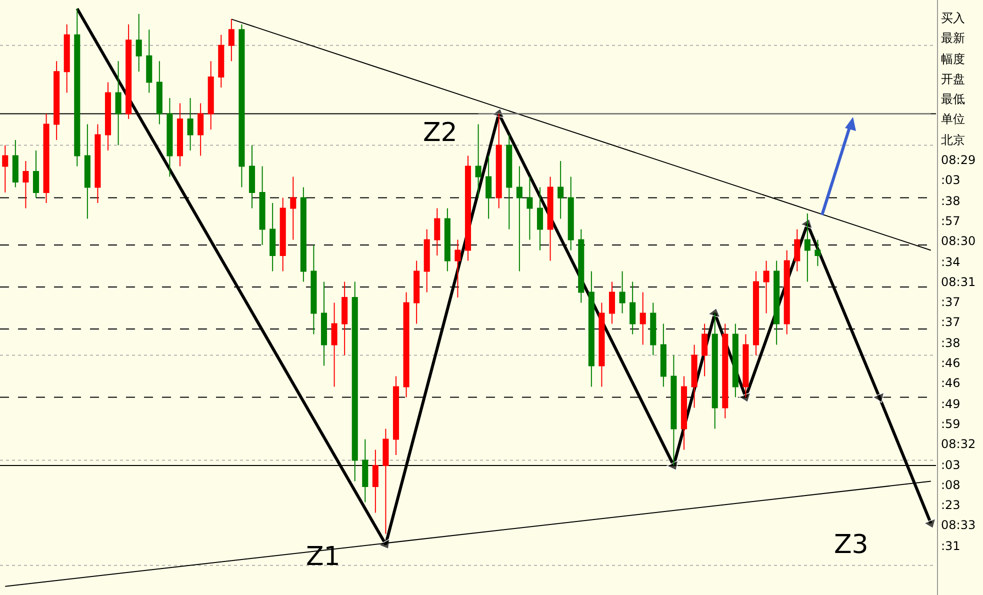  Describe the element at coordinates (953, 99) in the screenshot. I see `text: 最低` at that location.